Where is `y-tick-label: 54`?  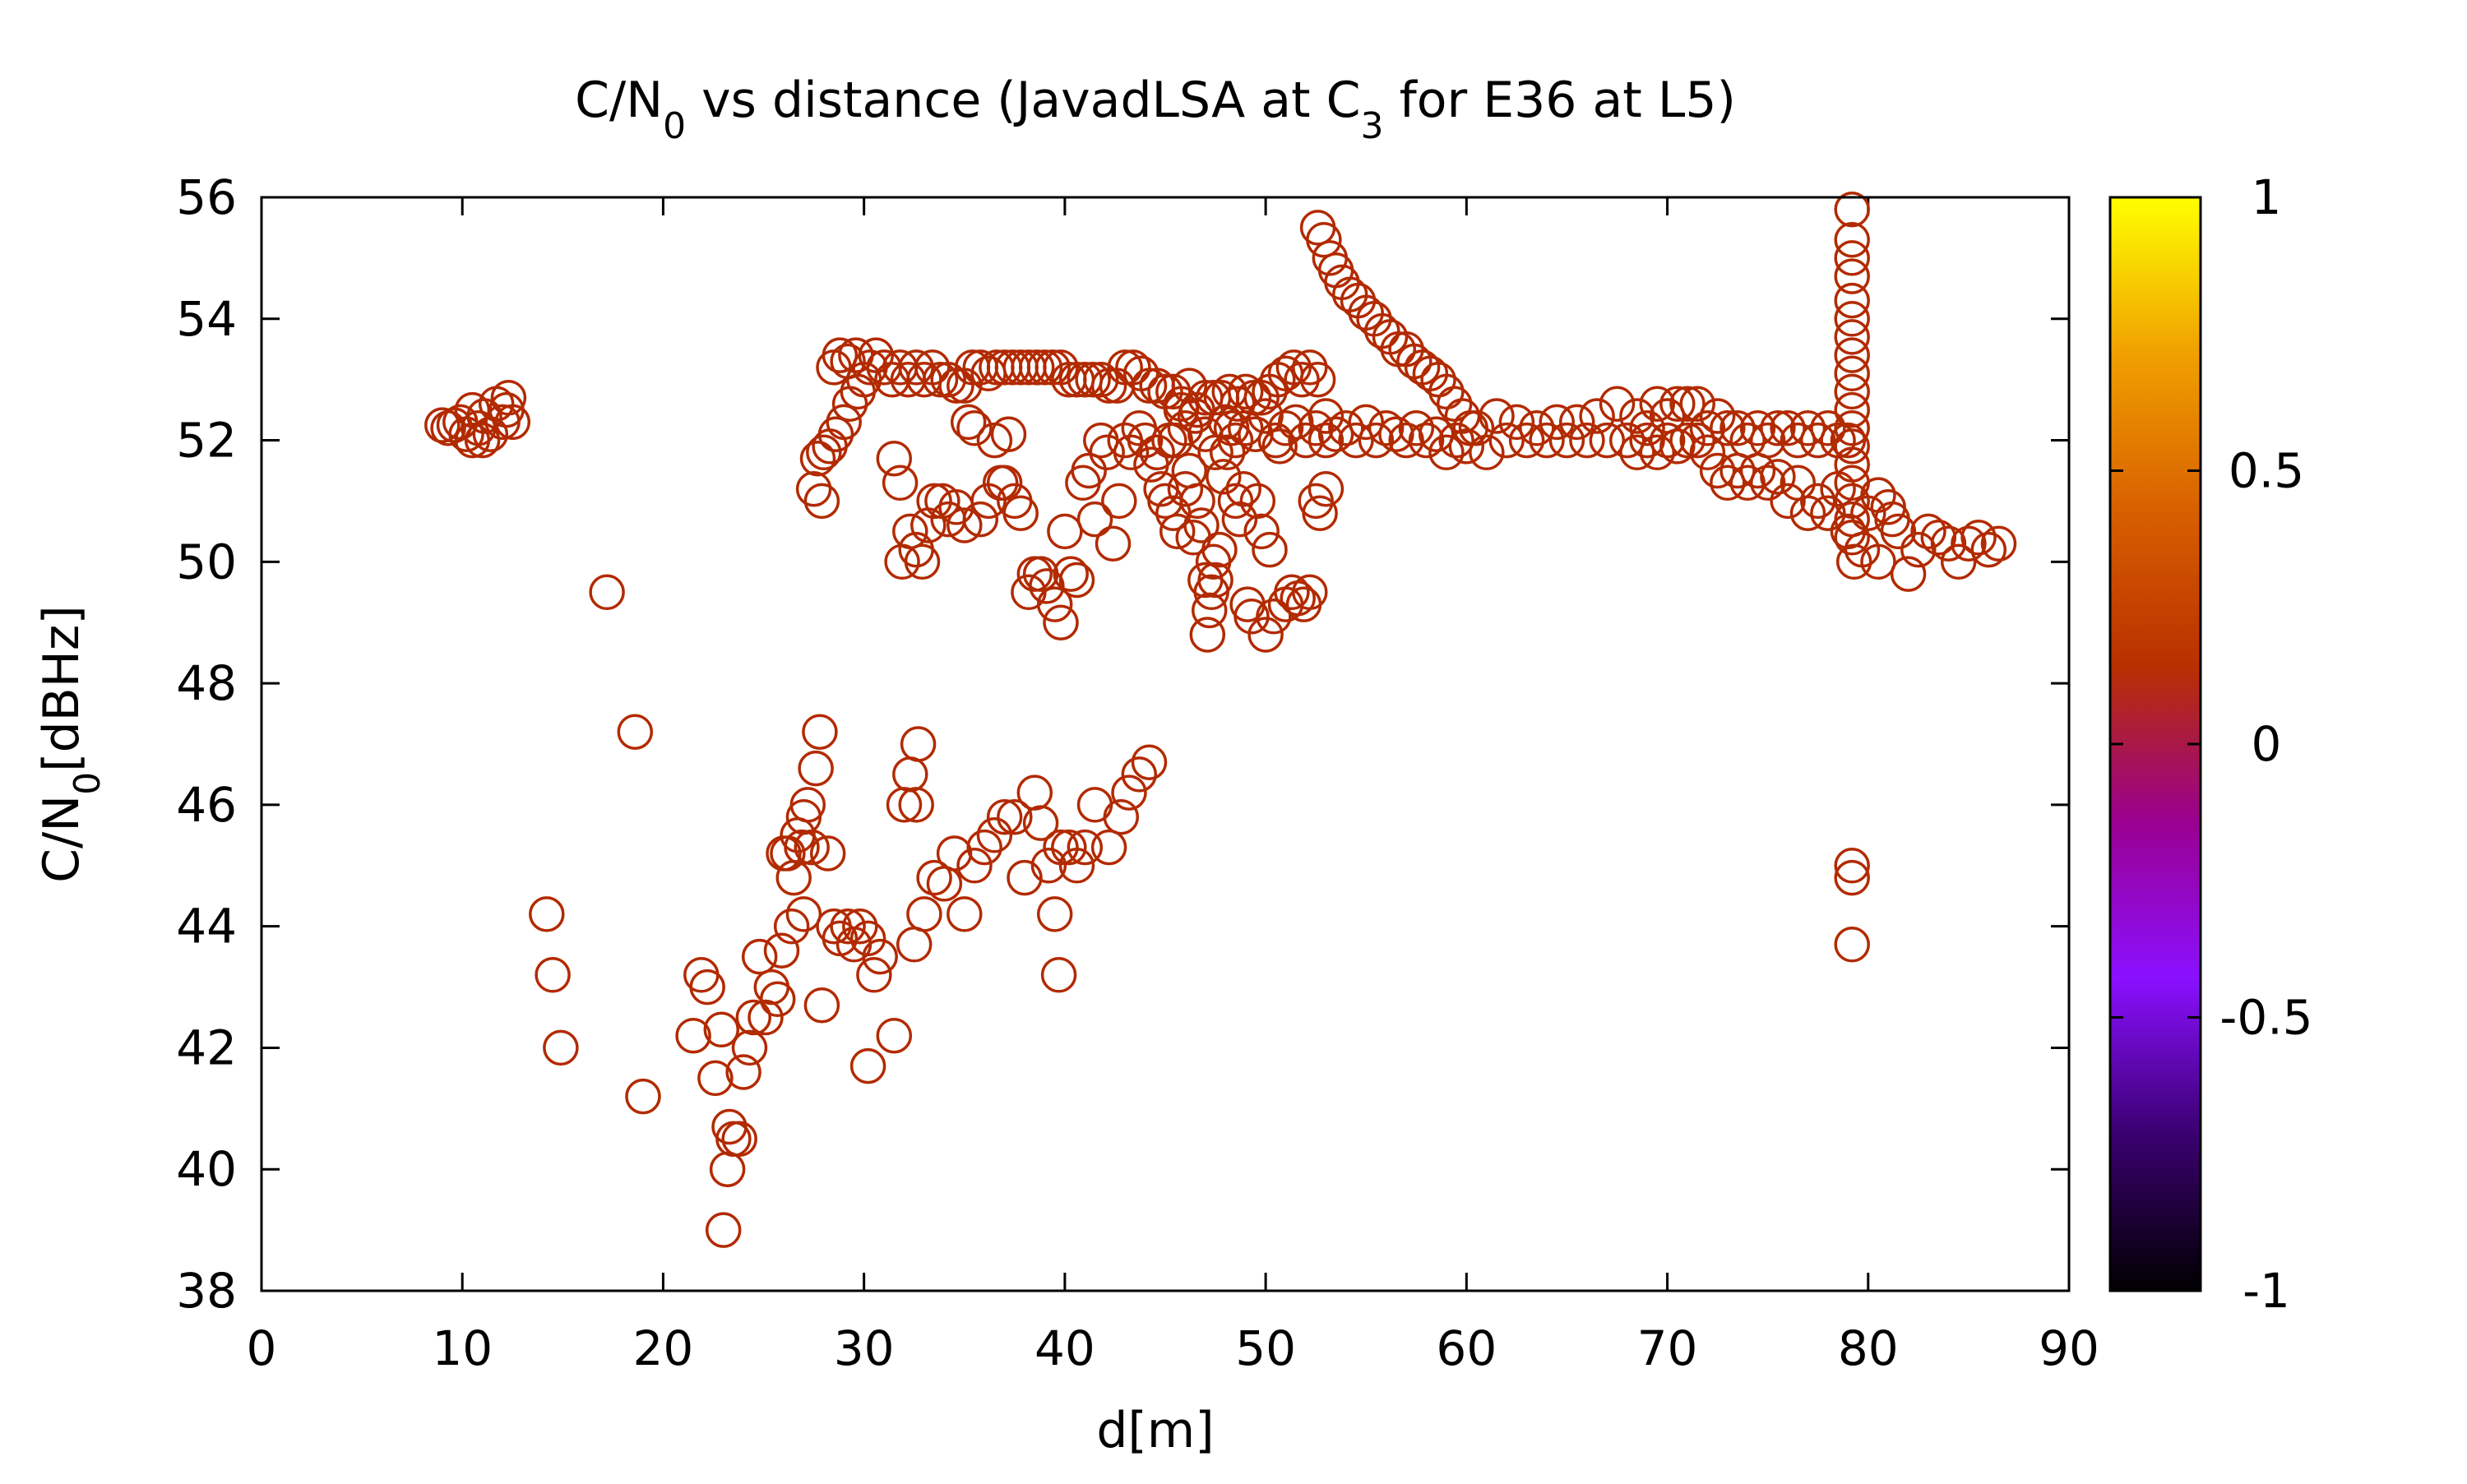
y-tick-label: 54 is located at coordinates (207, 319).